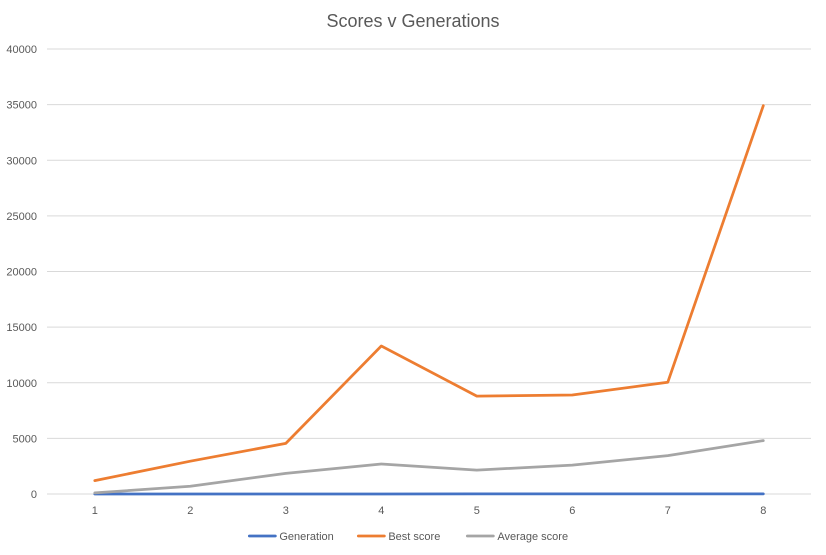 The image size is (826, 555). I want to click on x-tick-label: 2, so click(190, 511).